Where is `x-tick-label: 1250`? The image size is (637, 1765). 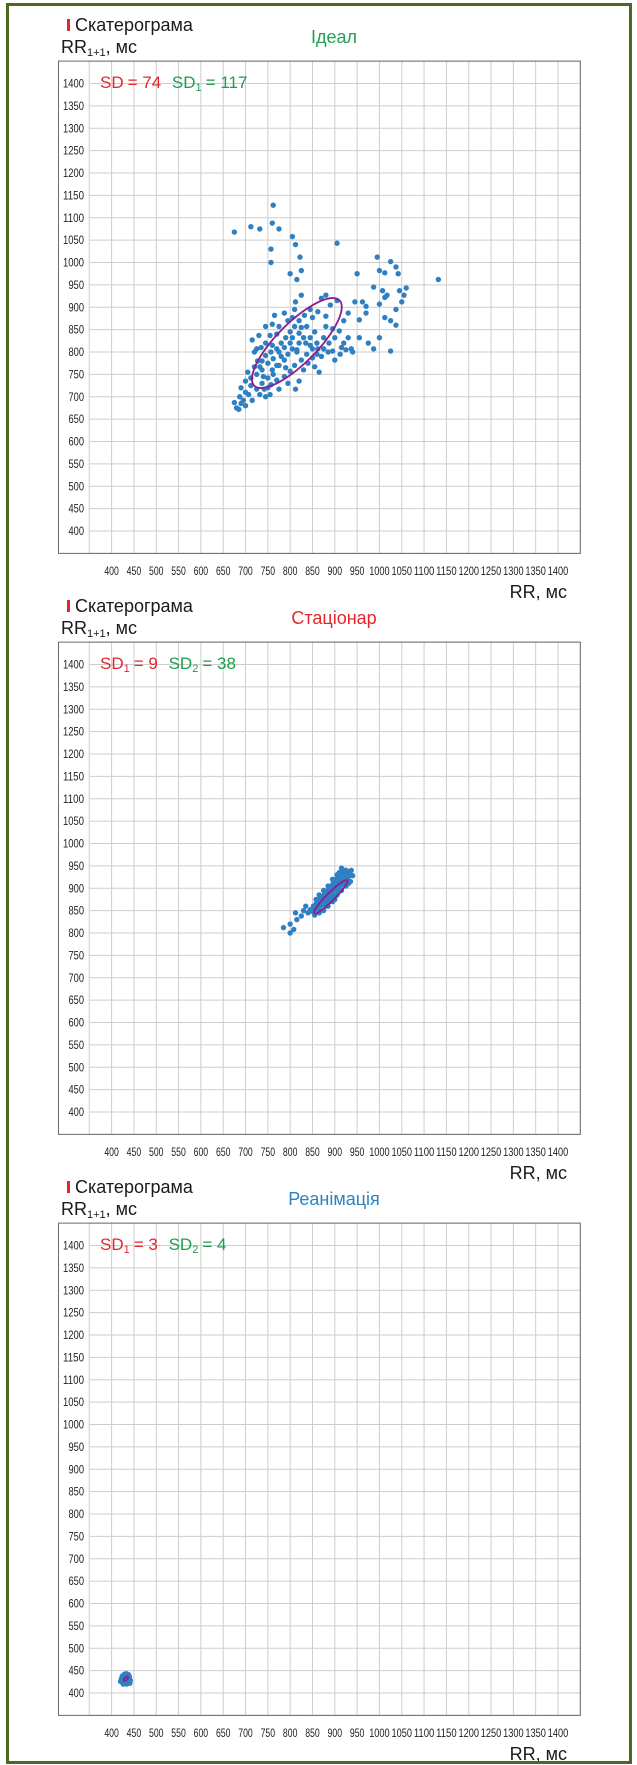
x-tick-label: 1250 is located at coordinates (491, 1152).